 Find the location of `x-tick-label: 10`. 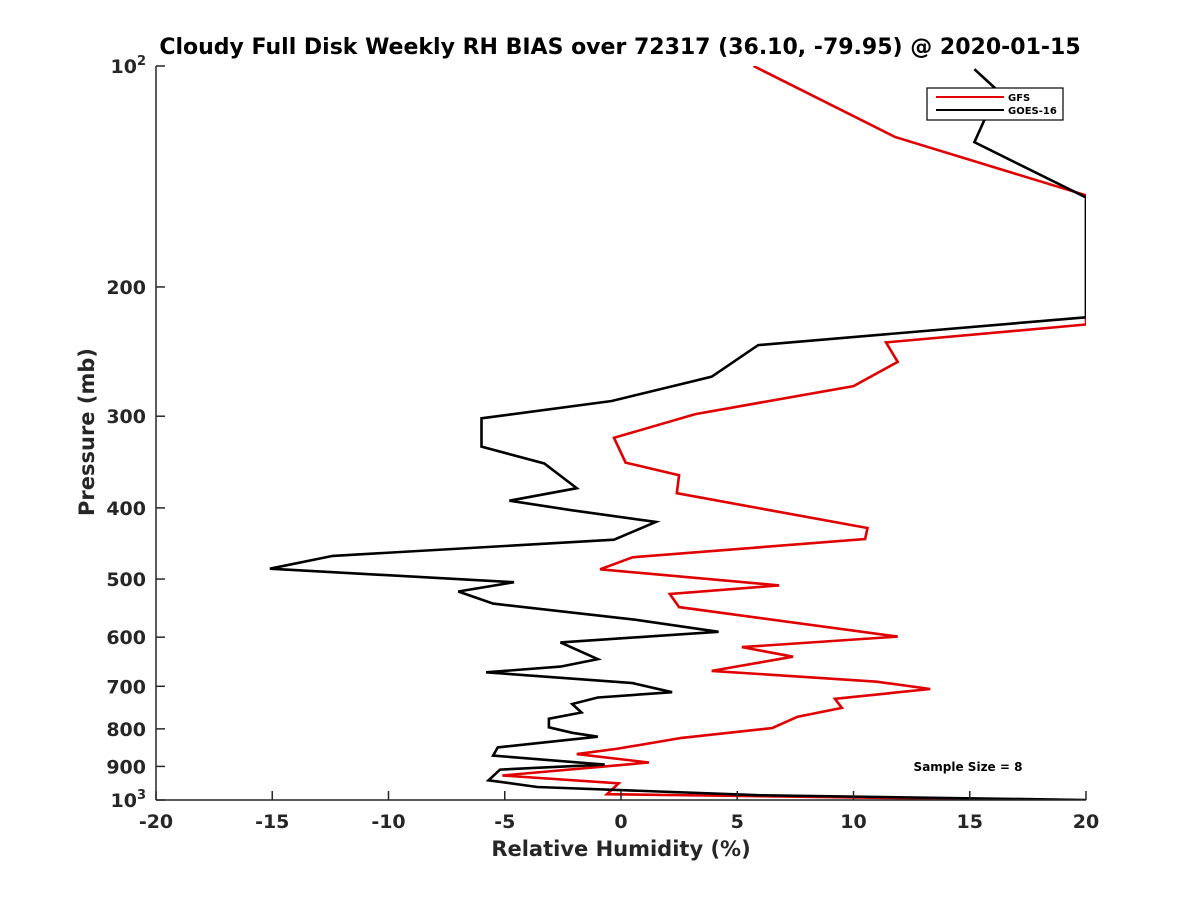

x-tick-label: 10 is located at coordinates (853, 822).